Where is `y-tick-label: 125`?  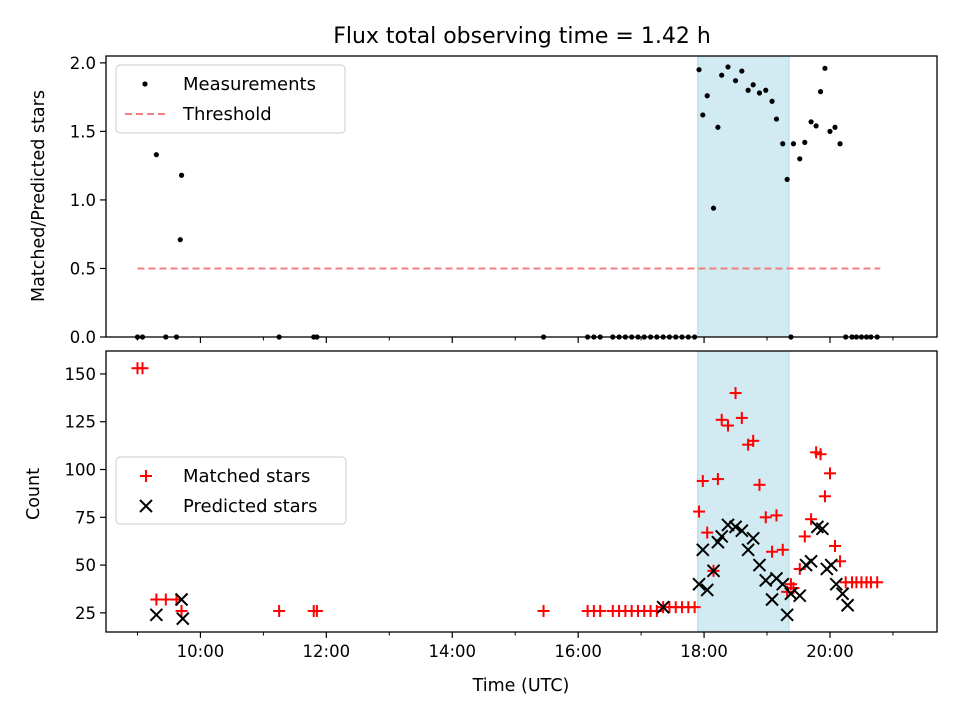 y-tick-label: 125 is located at coordinates (81, 422).